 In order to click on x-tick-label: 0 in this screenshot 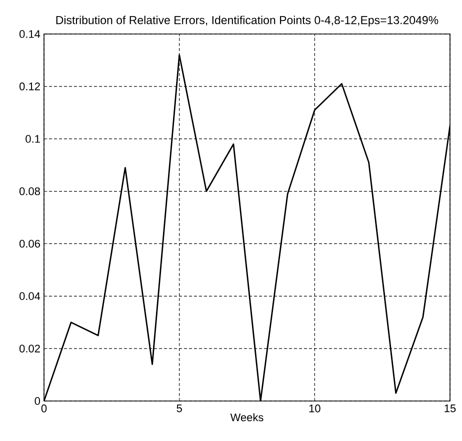, I will do `click(44, 408)`.